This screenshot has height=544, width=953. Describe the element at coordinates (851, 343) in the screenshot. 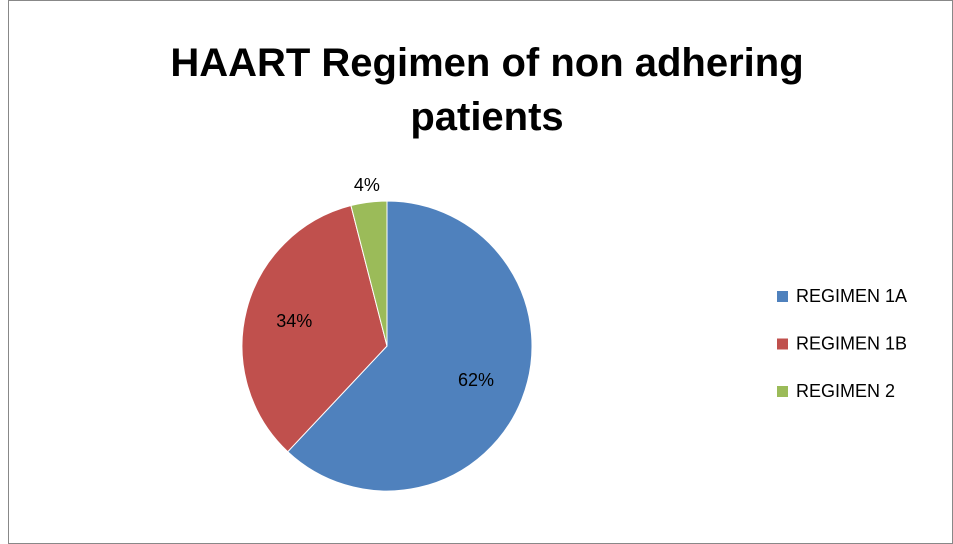

I see `legend-label: REGIMEN 1B` at that location.